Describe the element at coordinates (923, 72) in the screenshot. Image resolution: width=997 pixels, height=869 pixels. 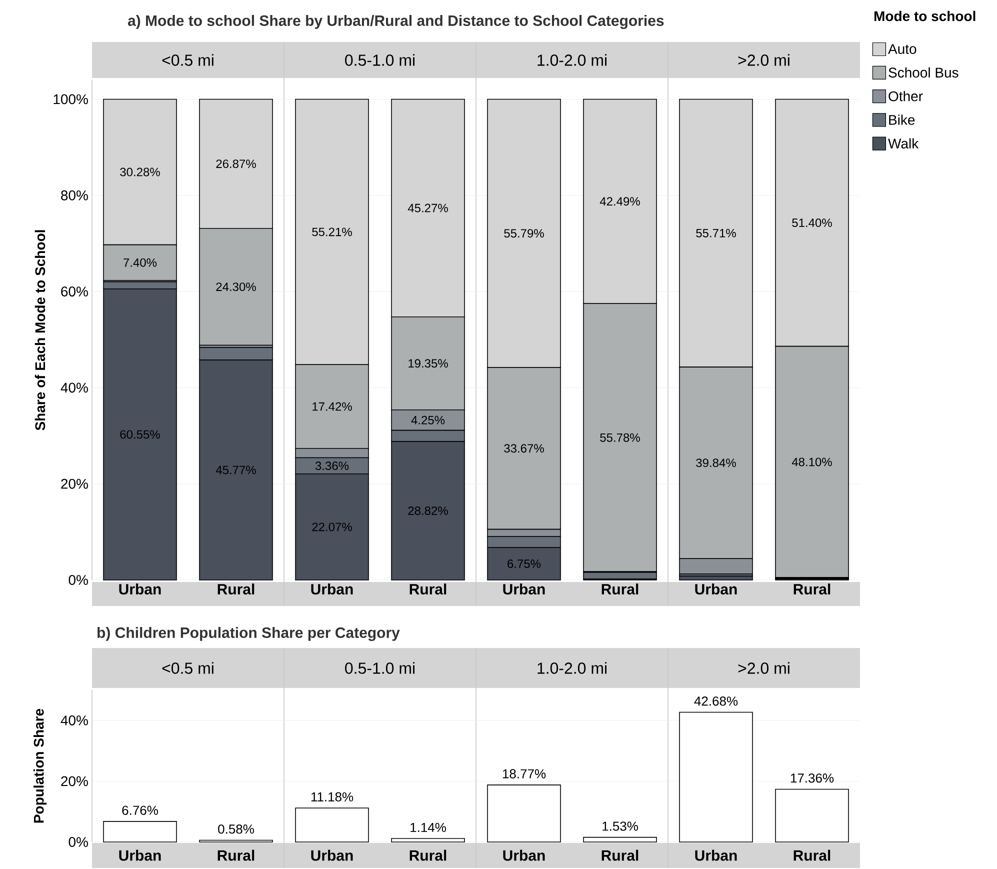
I see `legend-label: School Bus` at that location.